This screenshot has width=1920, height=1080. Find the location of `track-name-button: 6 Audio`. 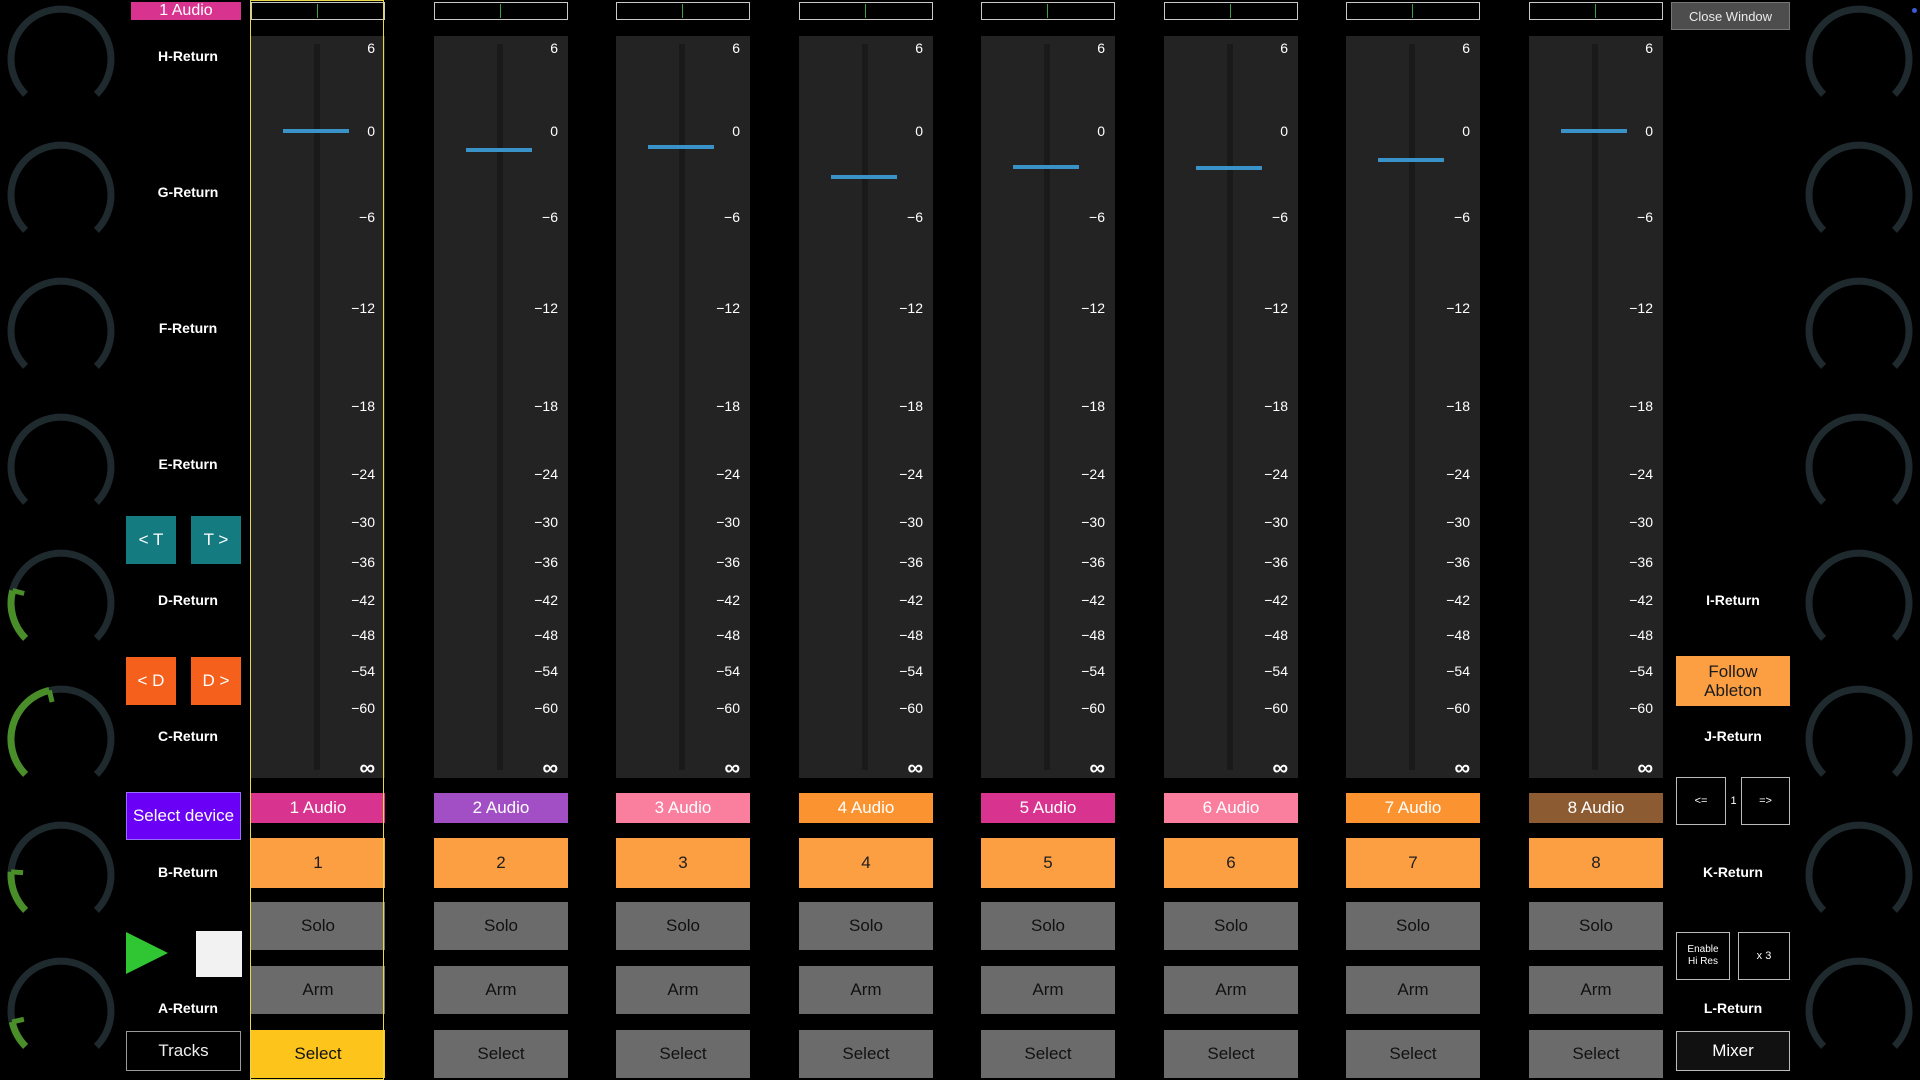

track-name-button: 6 Audio is located at coordinates (1231, 808).